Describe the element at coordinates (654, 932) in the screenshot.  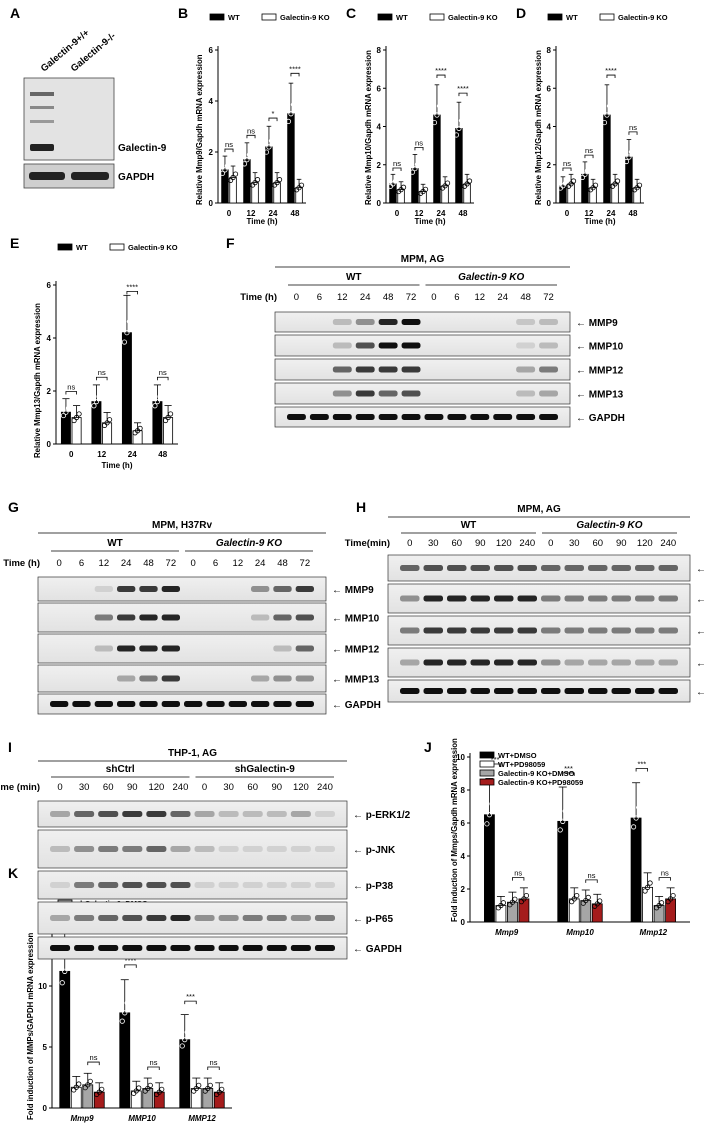
I see `x-tick-label: Mmp12` at that location.